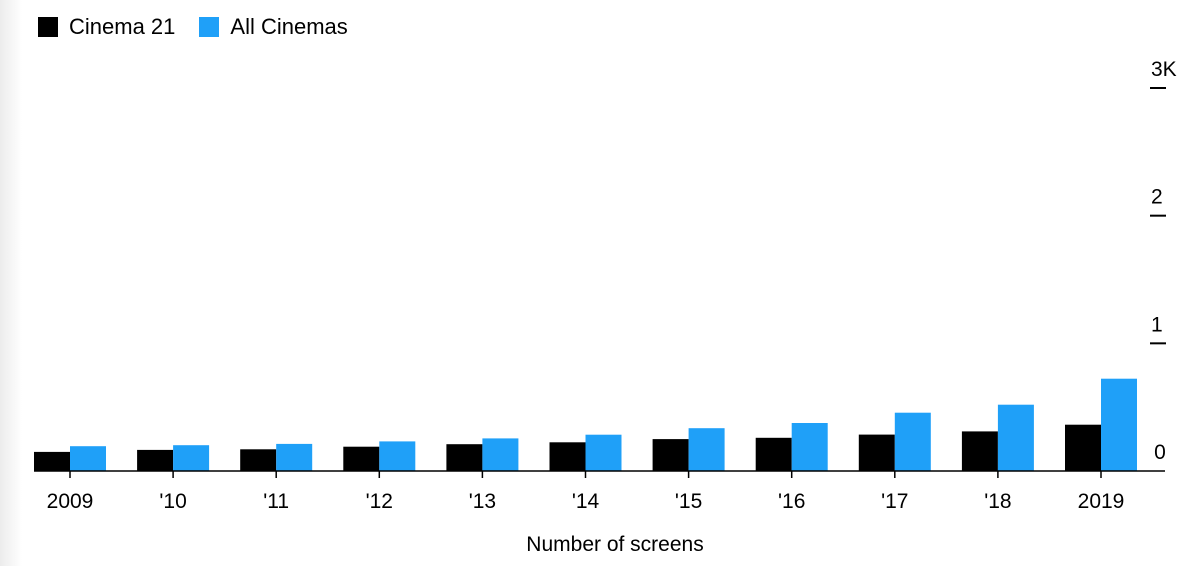 The image size is (1200, 566). I want to click on legend-item-all-cinemas: All Cinemas, so click(273, 27).